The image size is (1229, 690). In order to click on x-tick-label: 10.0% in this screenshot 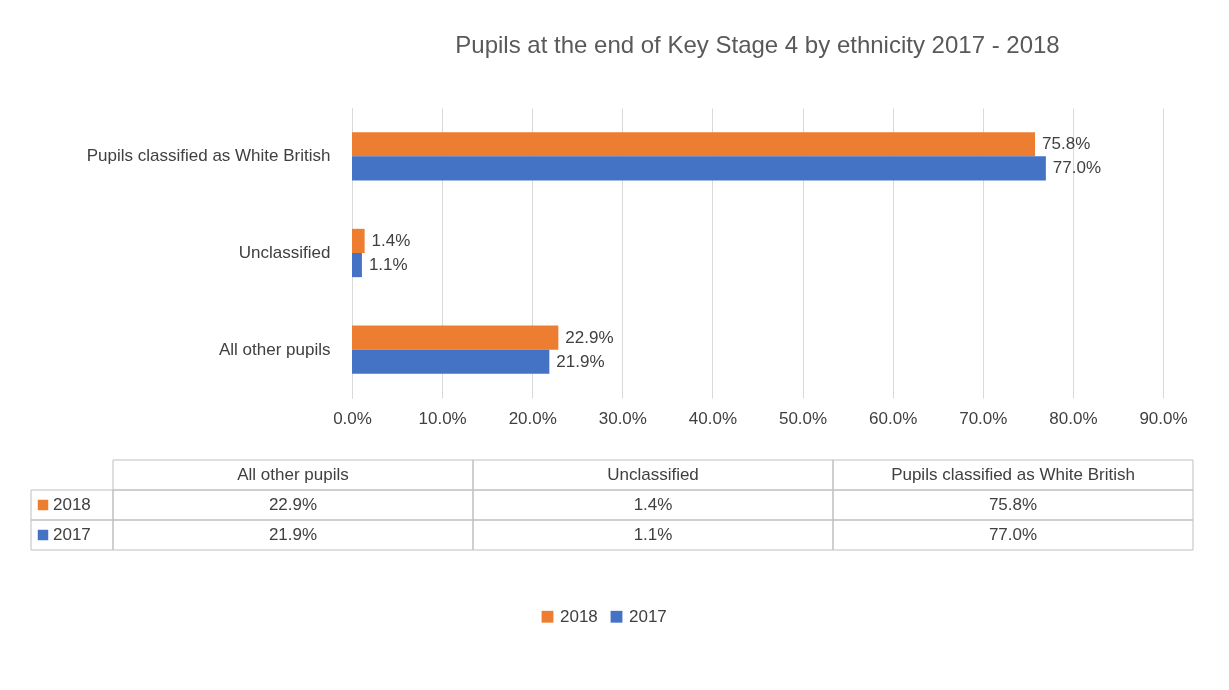, I will do `click(442, 418)`.